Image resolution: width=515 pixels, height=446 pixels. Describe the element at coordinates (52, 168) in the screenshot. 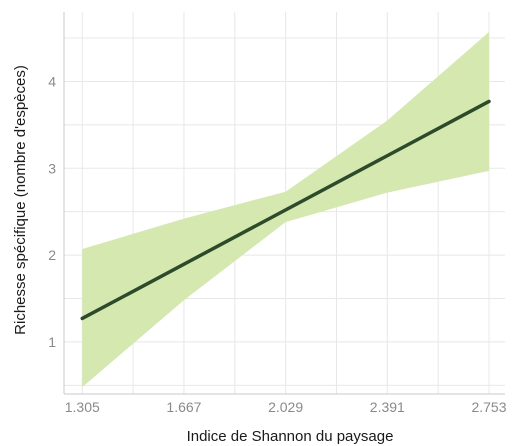

I see `y-tick-label: 3` at that location.